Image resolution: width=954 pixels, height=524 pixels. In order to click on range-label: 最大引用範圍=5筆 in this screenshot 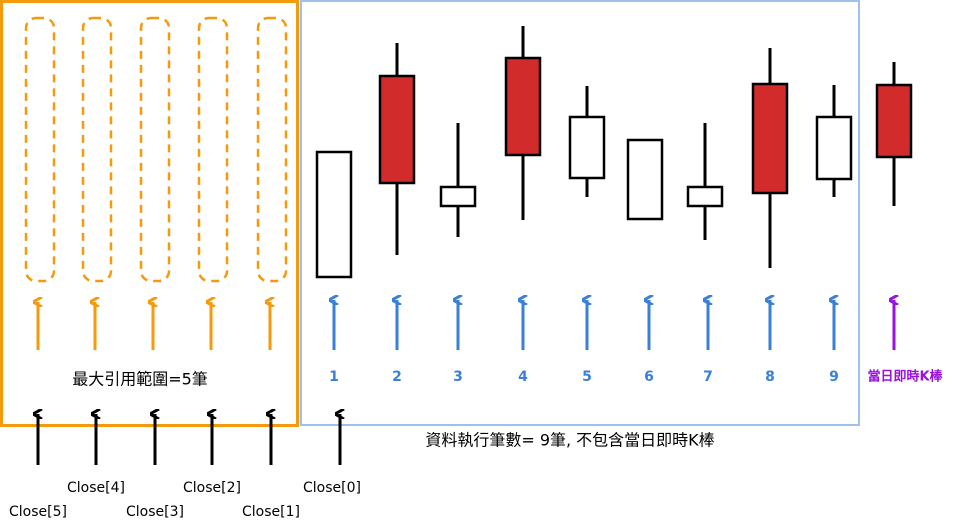, I will do `click(140, 379)`.